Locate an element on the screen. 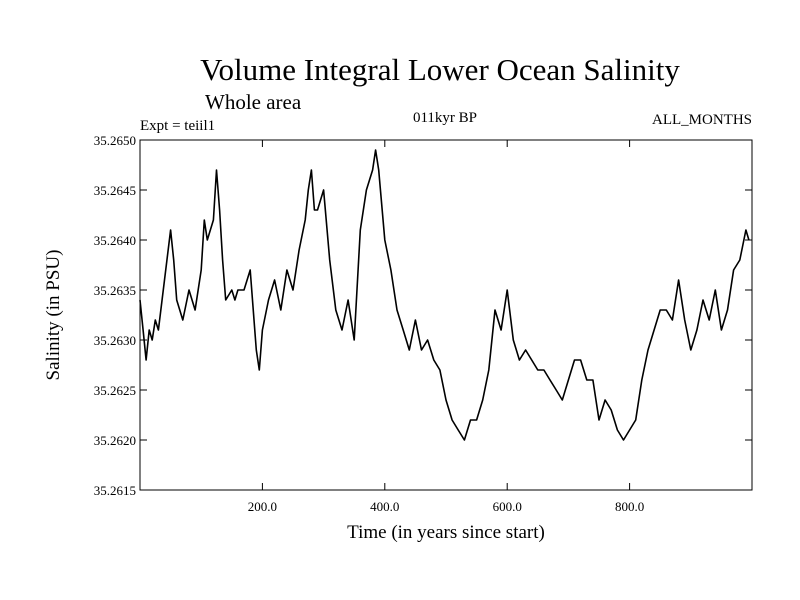  y-axis-label: Salinity (in PSU) is located at coordinates (53, 315).